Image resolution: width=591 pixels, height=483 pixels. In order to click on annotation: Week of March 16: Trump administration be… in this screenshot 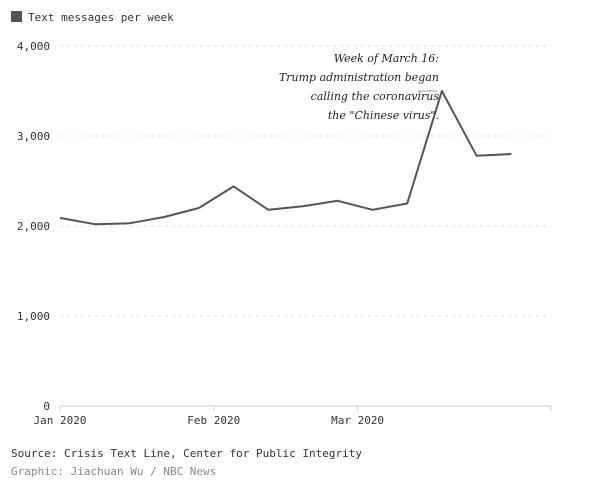, I will do `click(359, 87)`.